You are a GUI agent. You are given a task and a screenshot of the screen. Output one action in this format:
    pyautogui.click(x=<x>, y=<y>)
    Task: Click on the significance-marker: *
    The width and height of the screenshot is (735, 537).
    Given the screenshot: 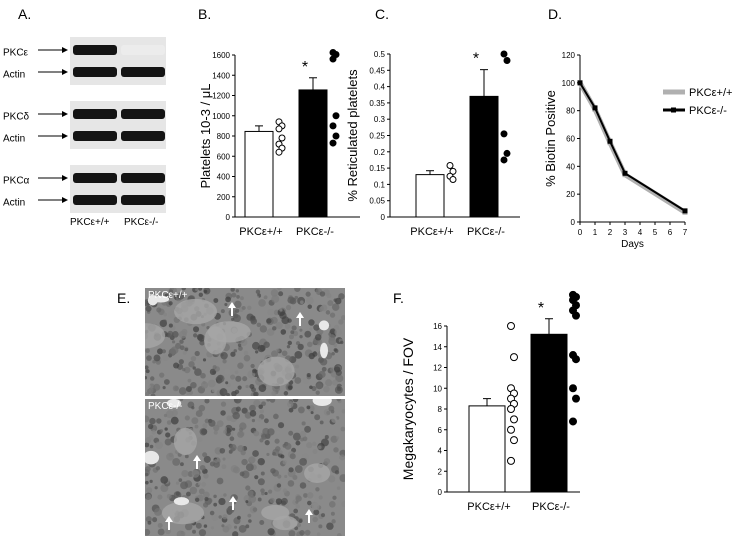 What is the action you would take?
    pyautogui.click(x=305, y=67)
    